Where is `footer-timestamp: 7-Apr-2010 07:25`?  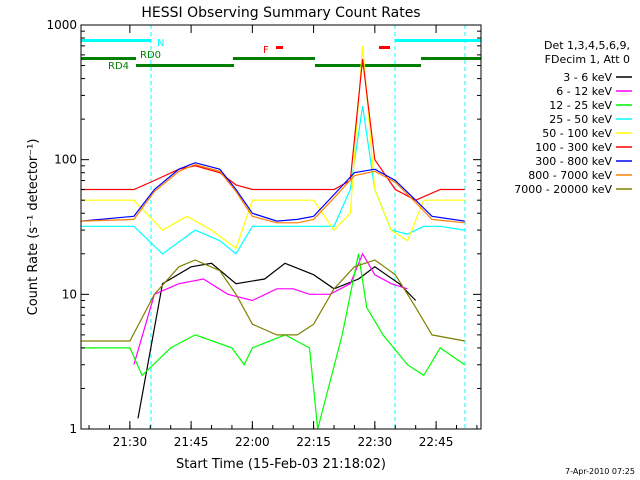 footer-timestamp: 7-Apr-2010 07:25 is located at coordinates (600, 471).